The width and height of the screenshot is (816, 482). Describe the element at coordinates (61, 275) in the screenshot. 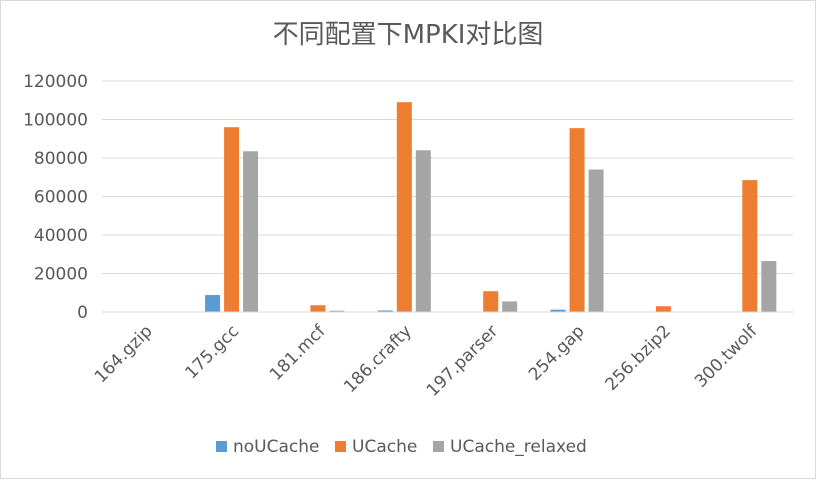

I see `y-tick-label: 20000` at that location.